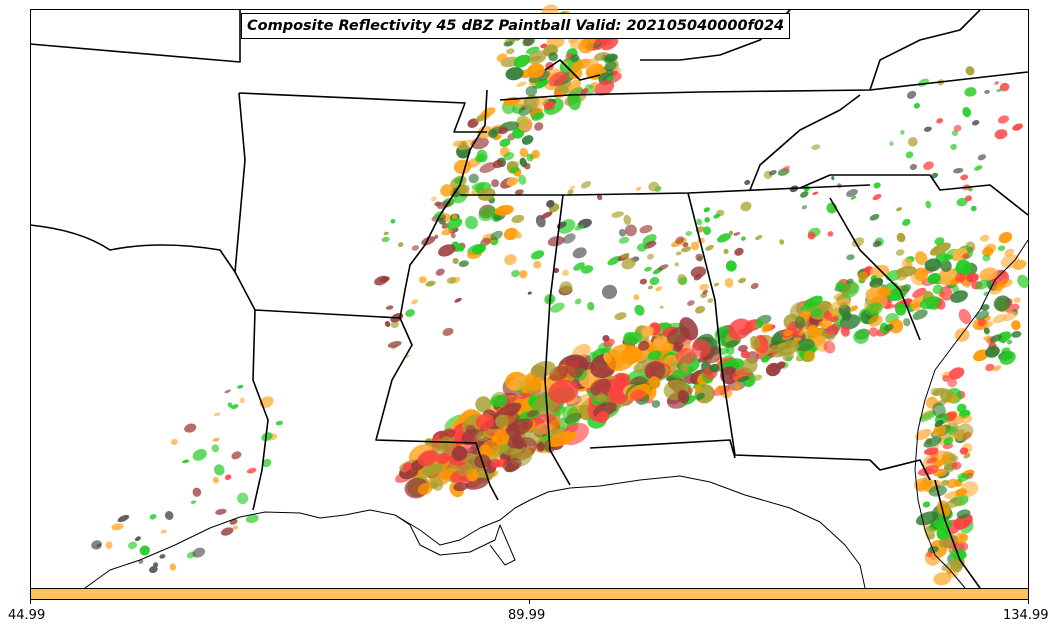 This screenshot has height=633, width=1062. Describe the element at coordinates (957, 534) in the screenshot. I see `border-florida-east` at that location.